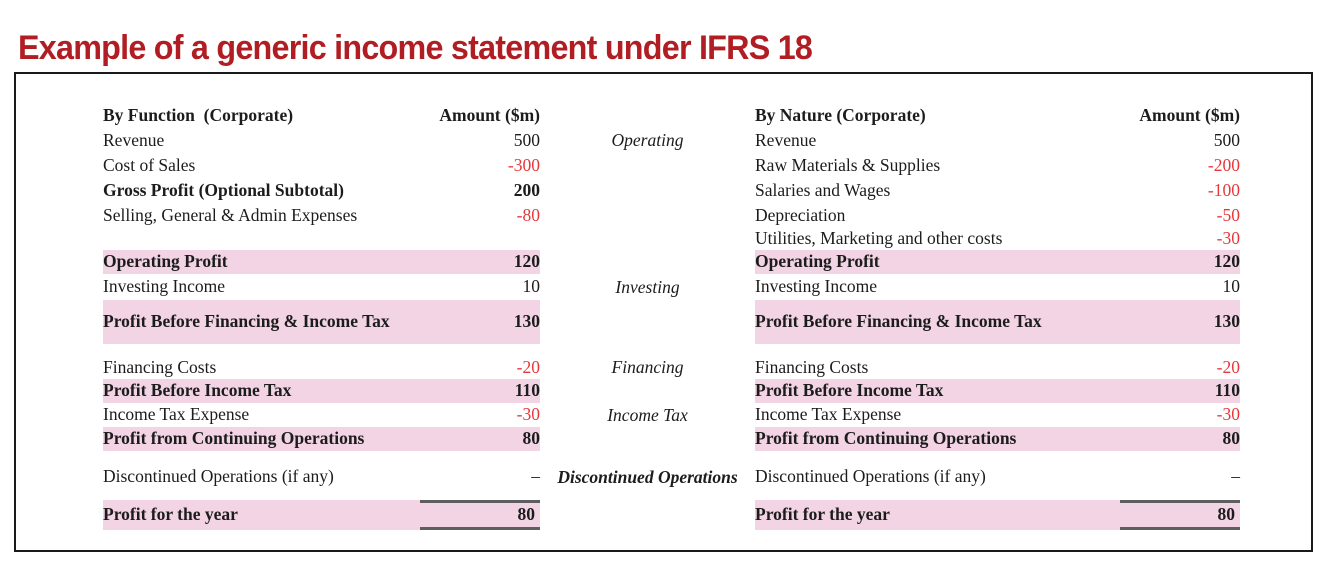 The image size is (1328, 579). Describe the element at coordinates (480, 515) in the screenshot. I see `total-amount-box: 80` at that location.